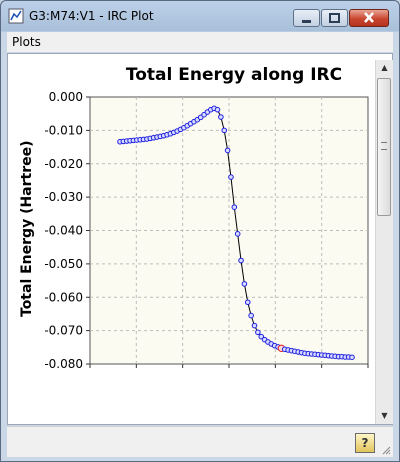 Image resolution: width=400 pixels, height=462 pixels. Describe the element at coordinates (26, 42) in the screenshot. I see `menu-plots: Plots` at that location.